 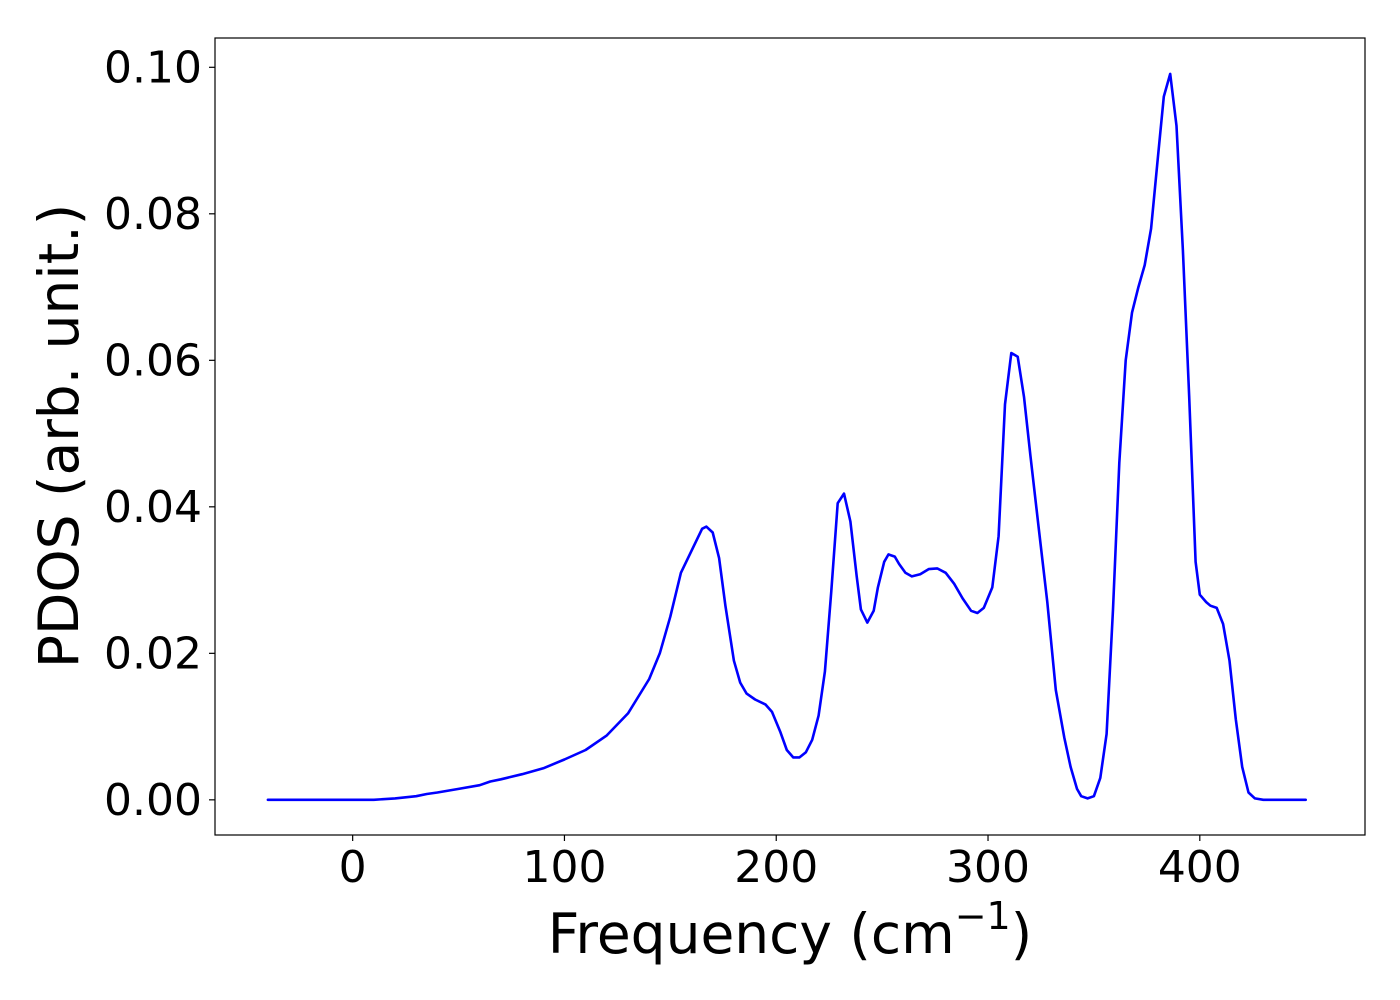 What do you see at coordinates (751, 934) in the screenshot?
I see `x-axis-label-text: Frequency (cm` at bounding box center [751, 934].